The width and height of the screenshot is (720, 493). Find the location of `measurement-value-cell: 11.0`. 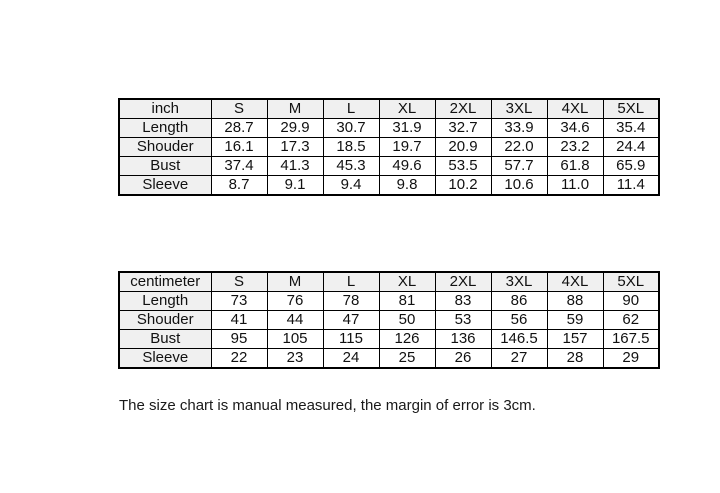

measurement-value-cell: 11.0 is located at coordinates (575, 185).